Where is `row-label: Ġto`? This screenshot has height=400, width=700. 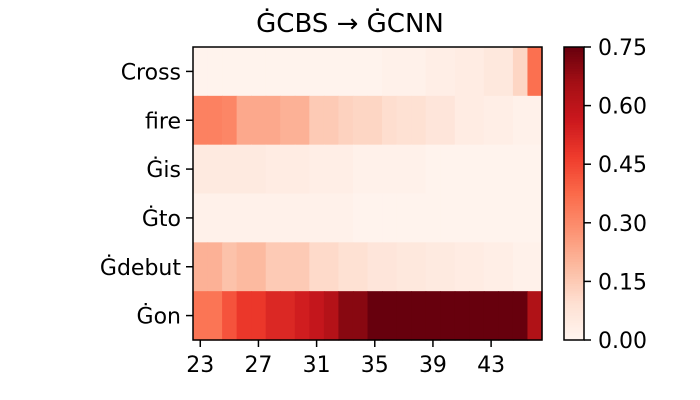
row-label: Ġto is located at coordinates (161, 219).